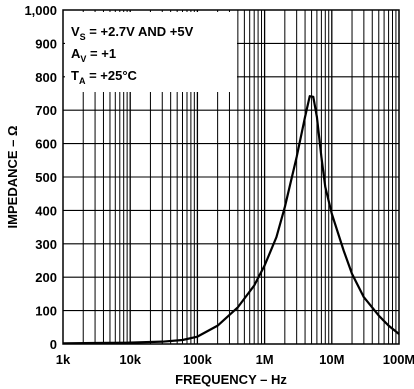 The height and width of the screenshot is (389, 414). What do you see at coordinates (46, 277) in the screenshot?
I see `y-tick-label: 200` at bounding box center [46, 277].